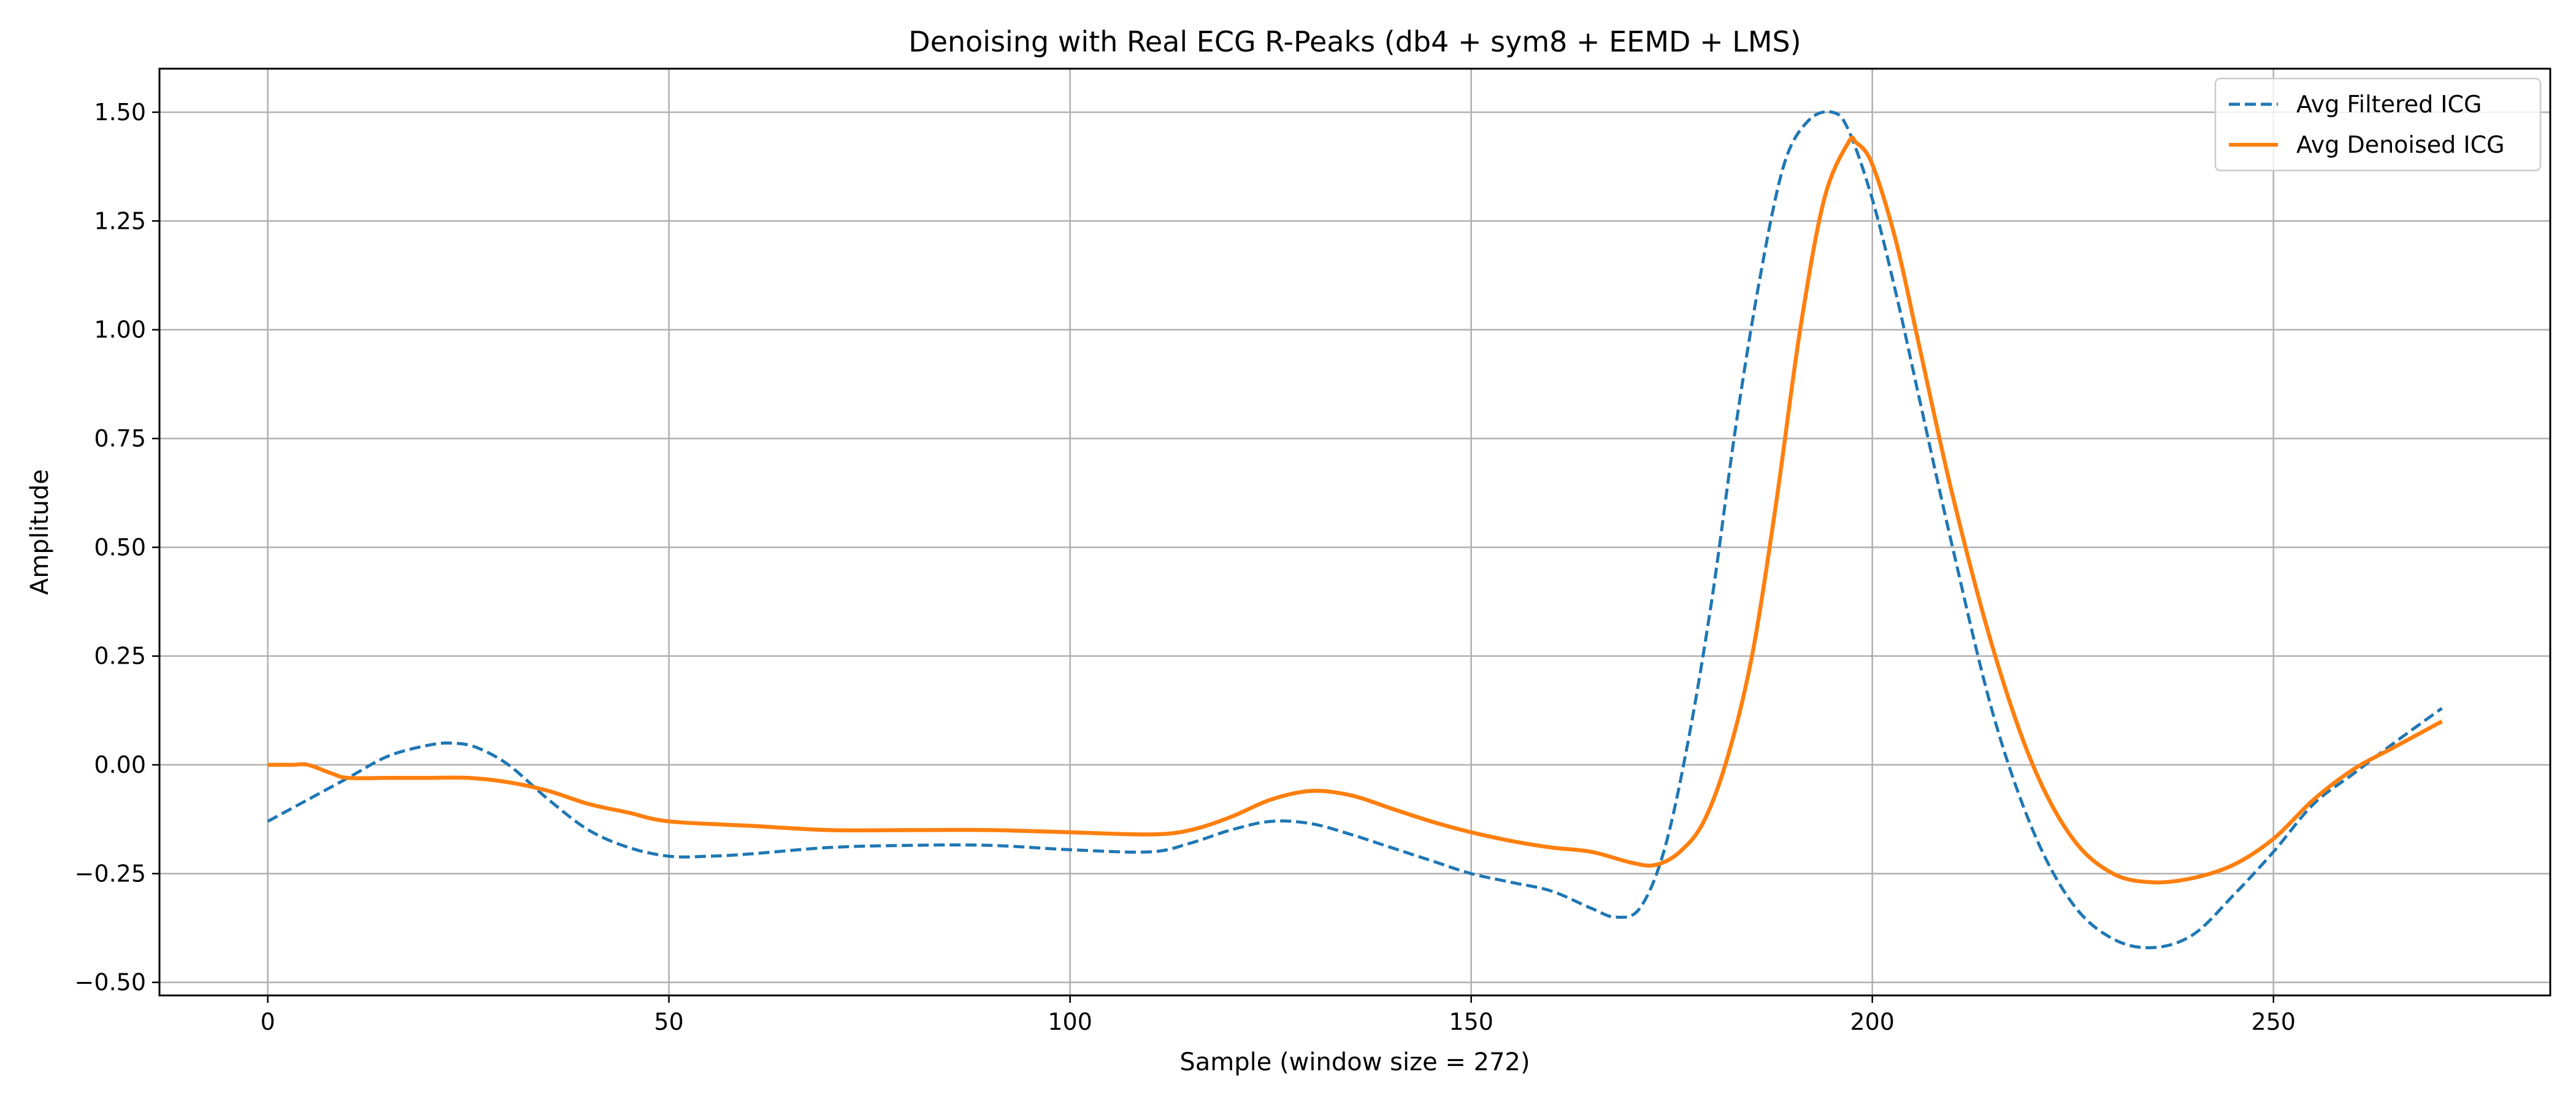  I want to click on y-tick-label: 0.00, so click(120, 764).